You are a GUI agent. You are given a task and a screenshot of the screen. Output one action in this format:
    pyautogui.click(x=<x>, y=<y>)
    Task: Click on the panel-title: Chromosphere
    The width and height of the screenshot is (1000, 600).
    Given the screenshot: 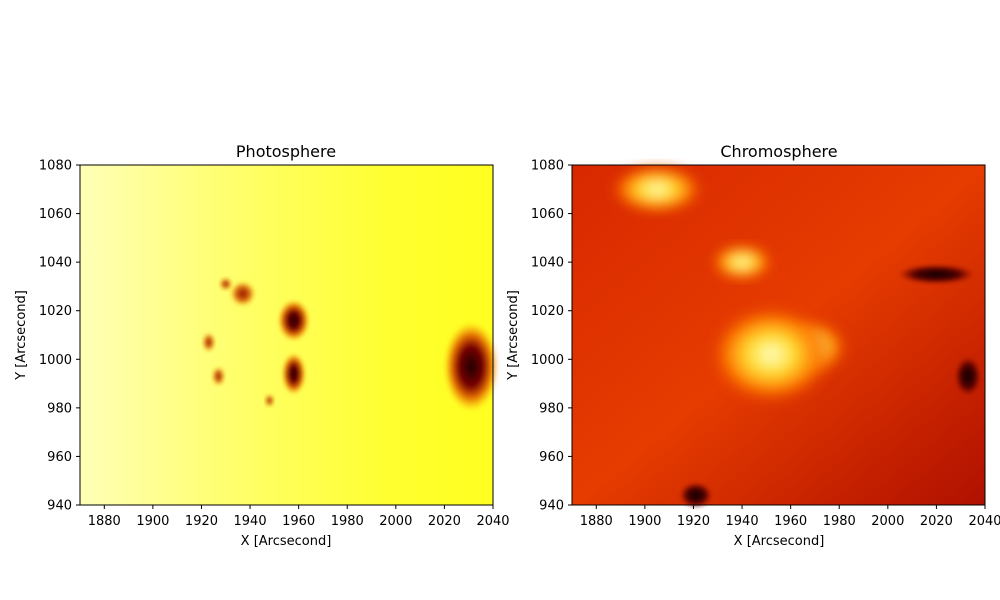 What is the action you would take?
    pyautogui.click(x=778, y=151)
    